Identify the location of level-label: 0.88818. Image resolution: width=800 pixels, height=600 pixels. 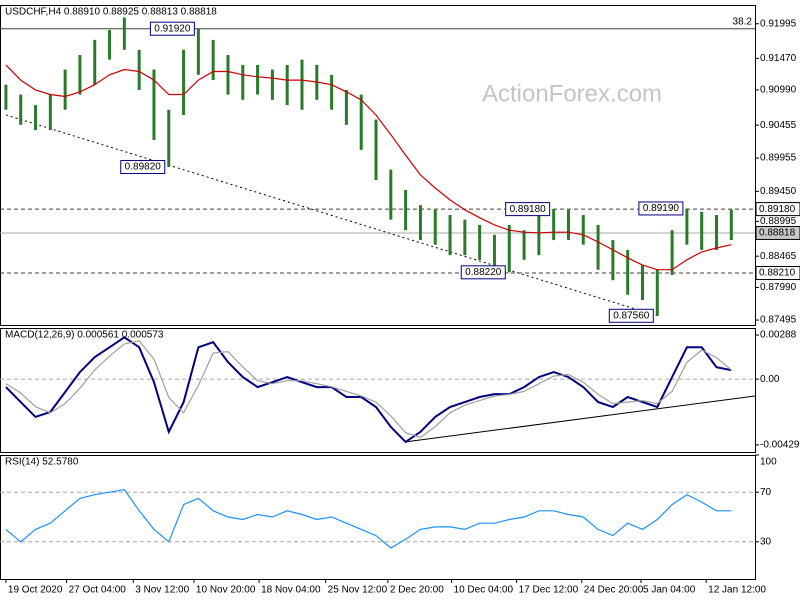
(777, 233).